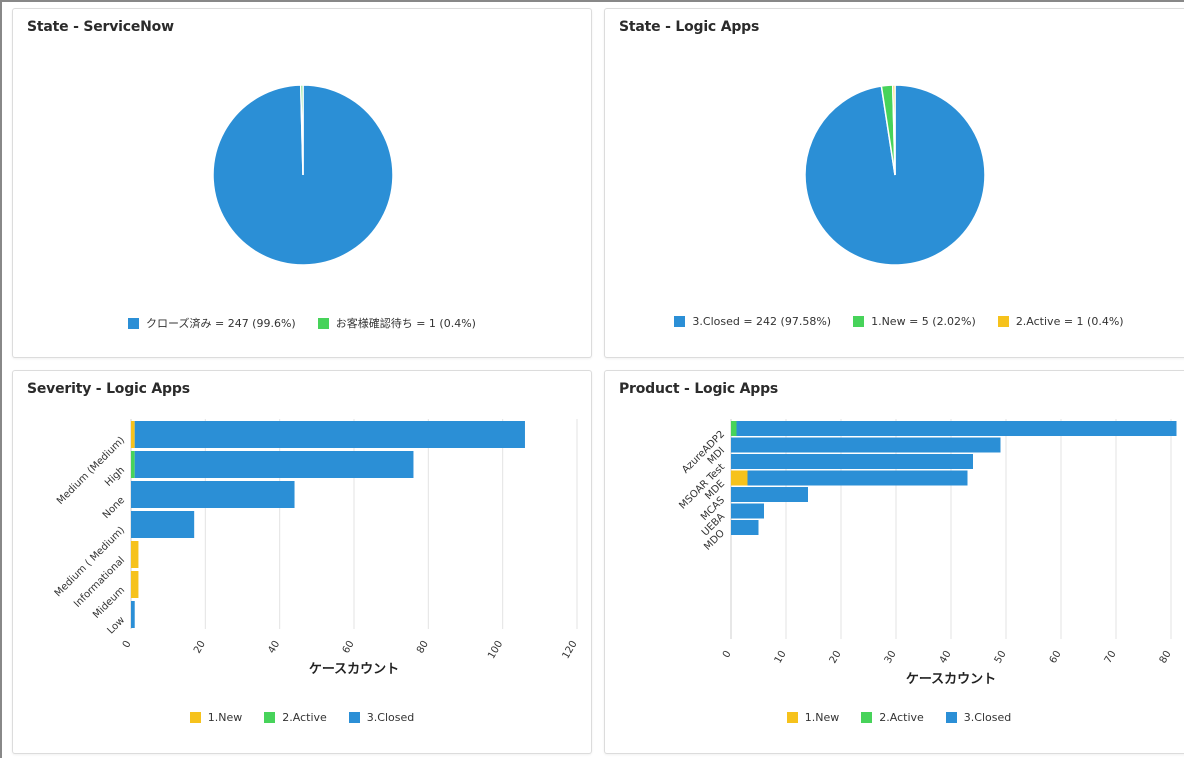  Describe the element at coordinates (781, 657) in the screenshot. I see `x-tick-label: 10` at that location.